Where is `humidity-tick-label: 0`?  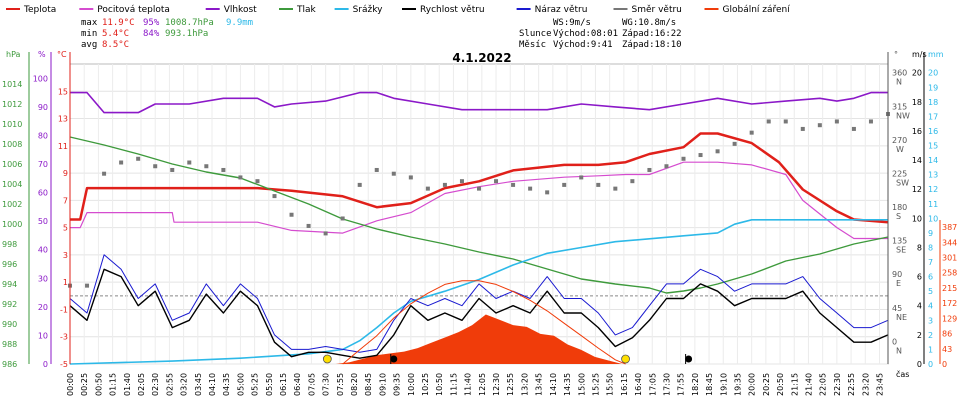
humidity-tick-label: 0 is located at coordinates (45, 364).